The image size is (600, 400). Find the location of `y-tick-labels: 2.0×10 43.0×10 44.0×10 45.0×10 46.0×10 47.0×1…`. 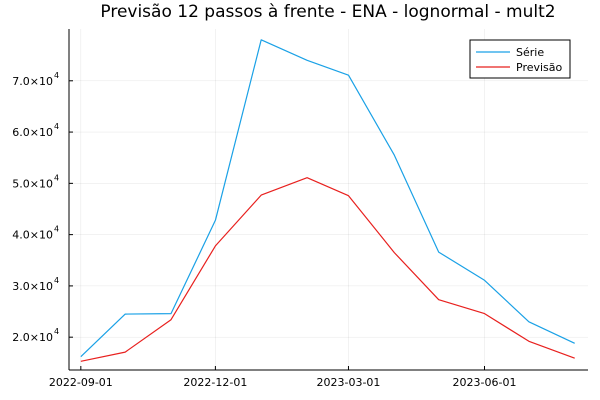

y-tick-labels: 2.0×10 43.0×10 44.0×10 45.0×10 46.0×10 47.0×1… is located at coordinates (35, 207).